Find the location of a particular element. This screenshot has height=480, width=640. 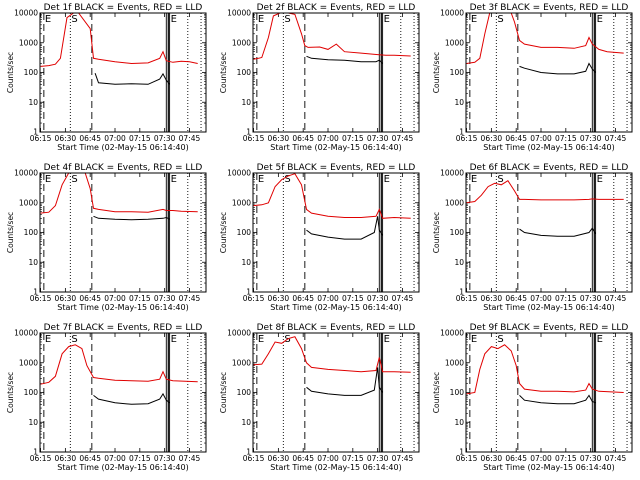

panel-title: Det 2f BLACK = Events, RED = LLD is located at coordinates (336, 8).